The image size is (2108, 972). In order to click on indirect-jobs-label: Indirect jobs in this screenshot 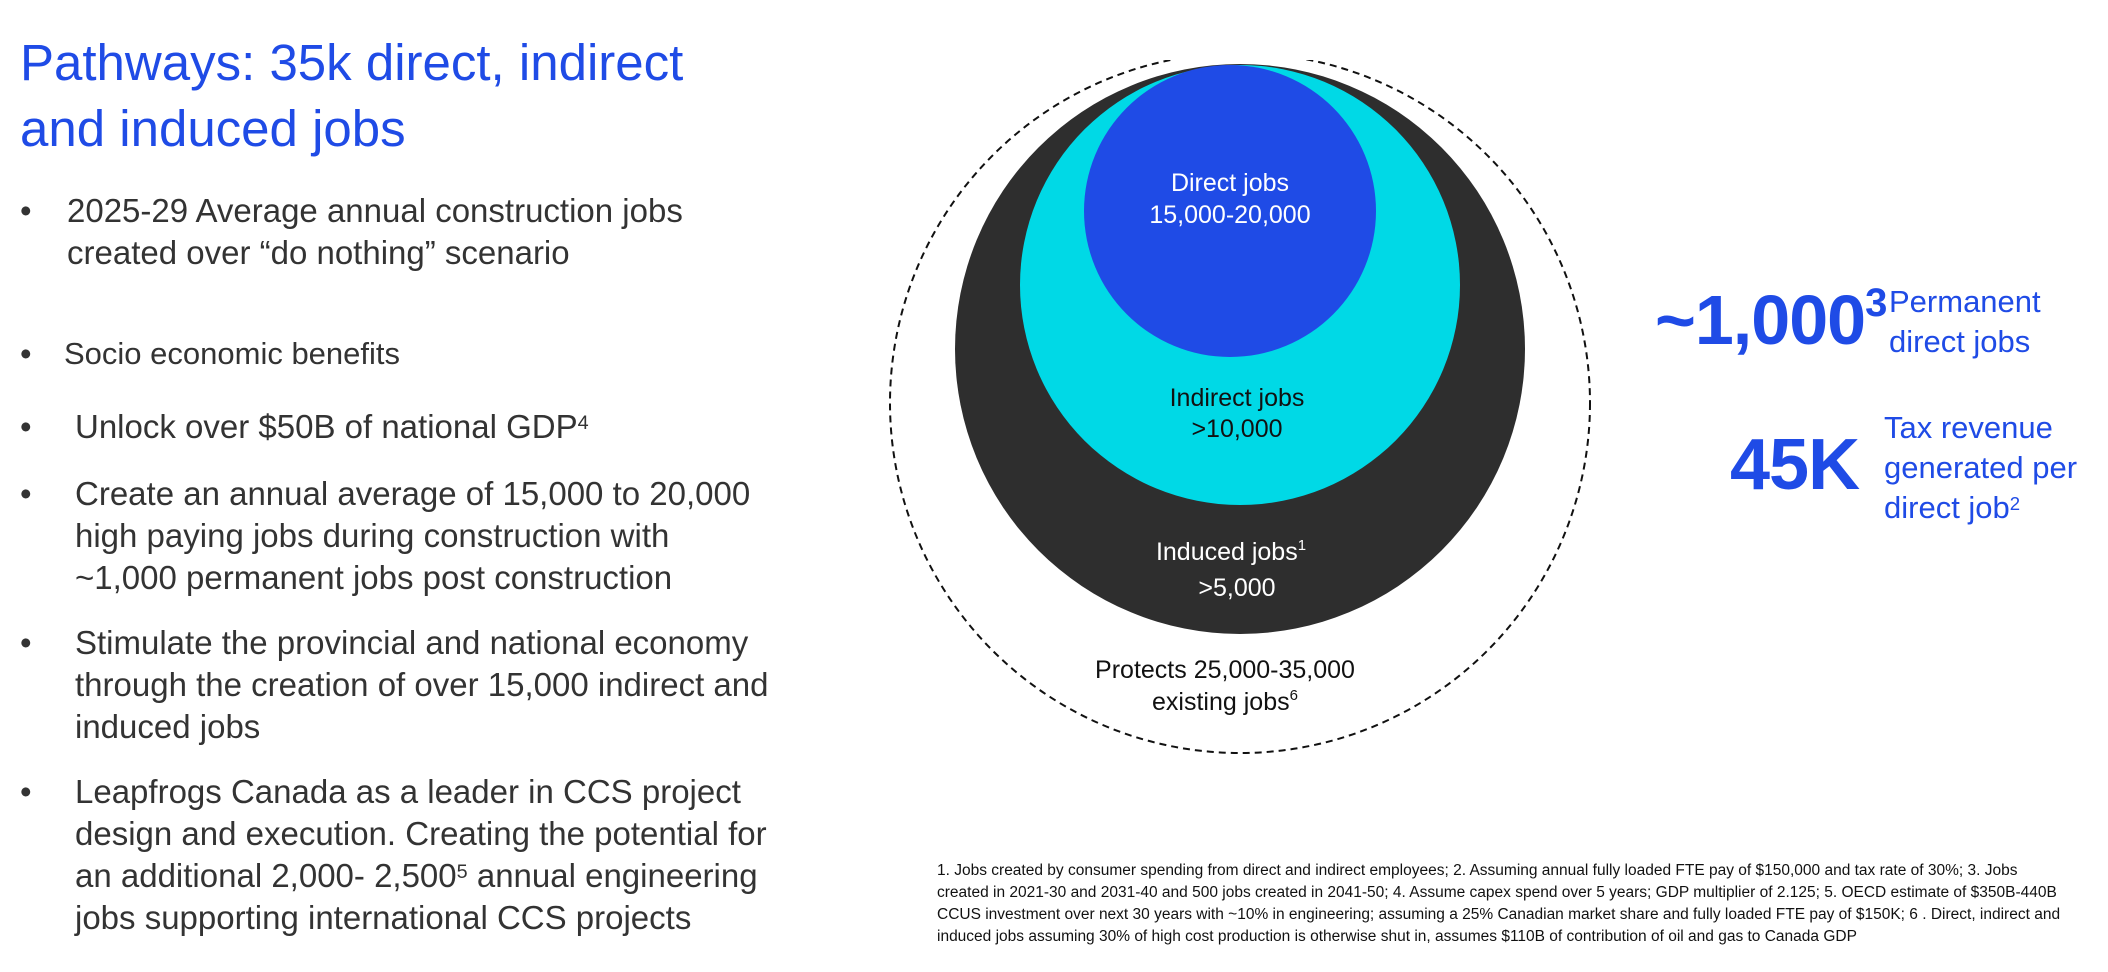, I will do `click(1237, 398)`.